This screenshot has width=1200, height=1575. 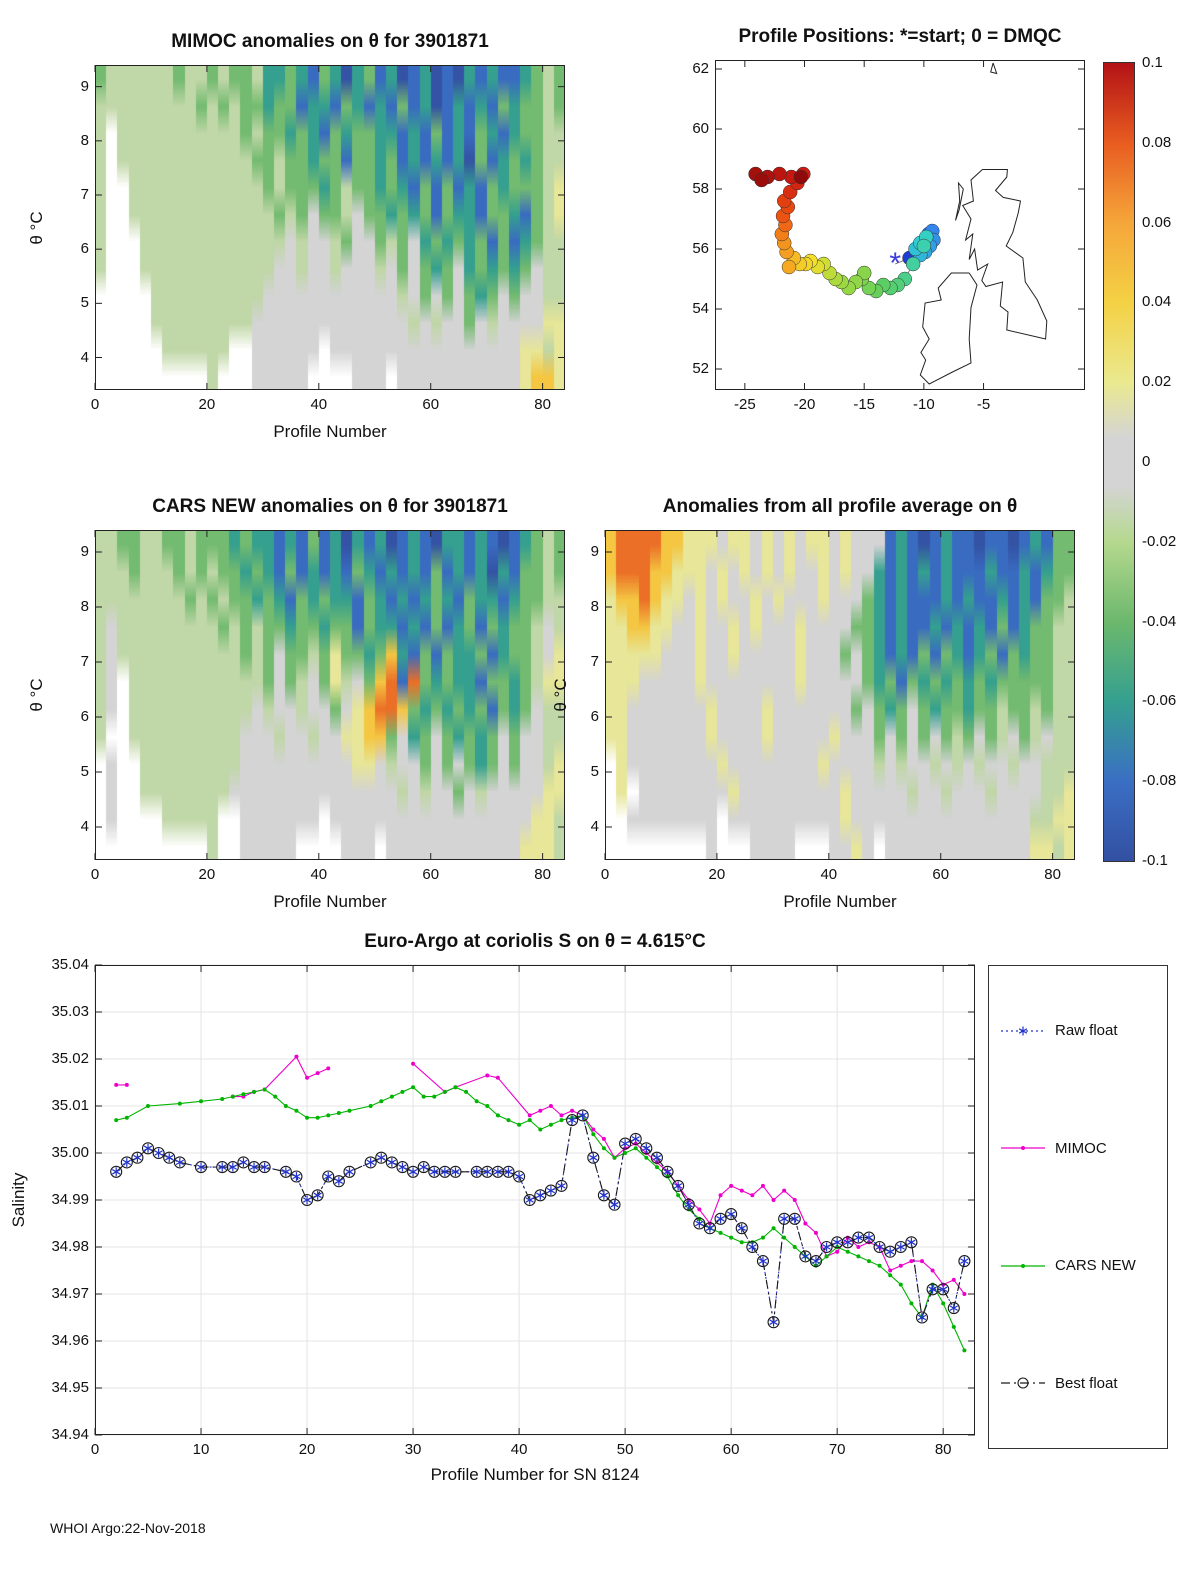 I want to click on colorbar-tick-label: -0.08, so click(x=1159, y=781).